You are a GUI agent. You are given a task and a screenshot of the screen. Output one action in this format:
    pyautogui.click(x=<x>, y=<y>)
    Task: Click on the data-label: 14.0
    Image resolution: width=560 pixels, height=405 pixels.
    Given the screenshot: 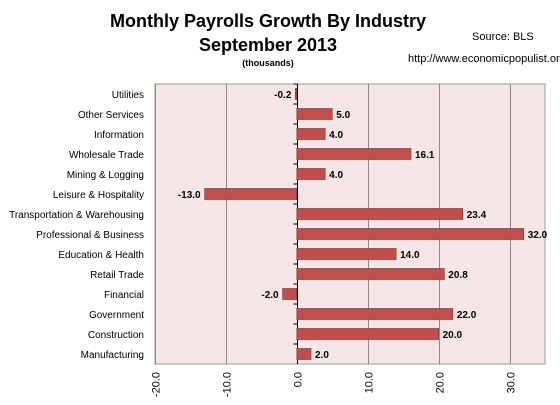 What is the action you would take?
    pyautogui.click(x=410, y=255)
    